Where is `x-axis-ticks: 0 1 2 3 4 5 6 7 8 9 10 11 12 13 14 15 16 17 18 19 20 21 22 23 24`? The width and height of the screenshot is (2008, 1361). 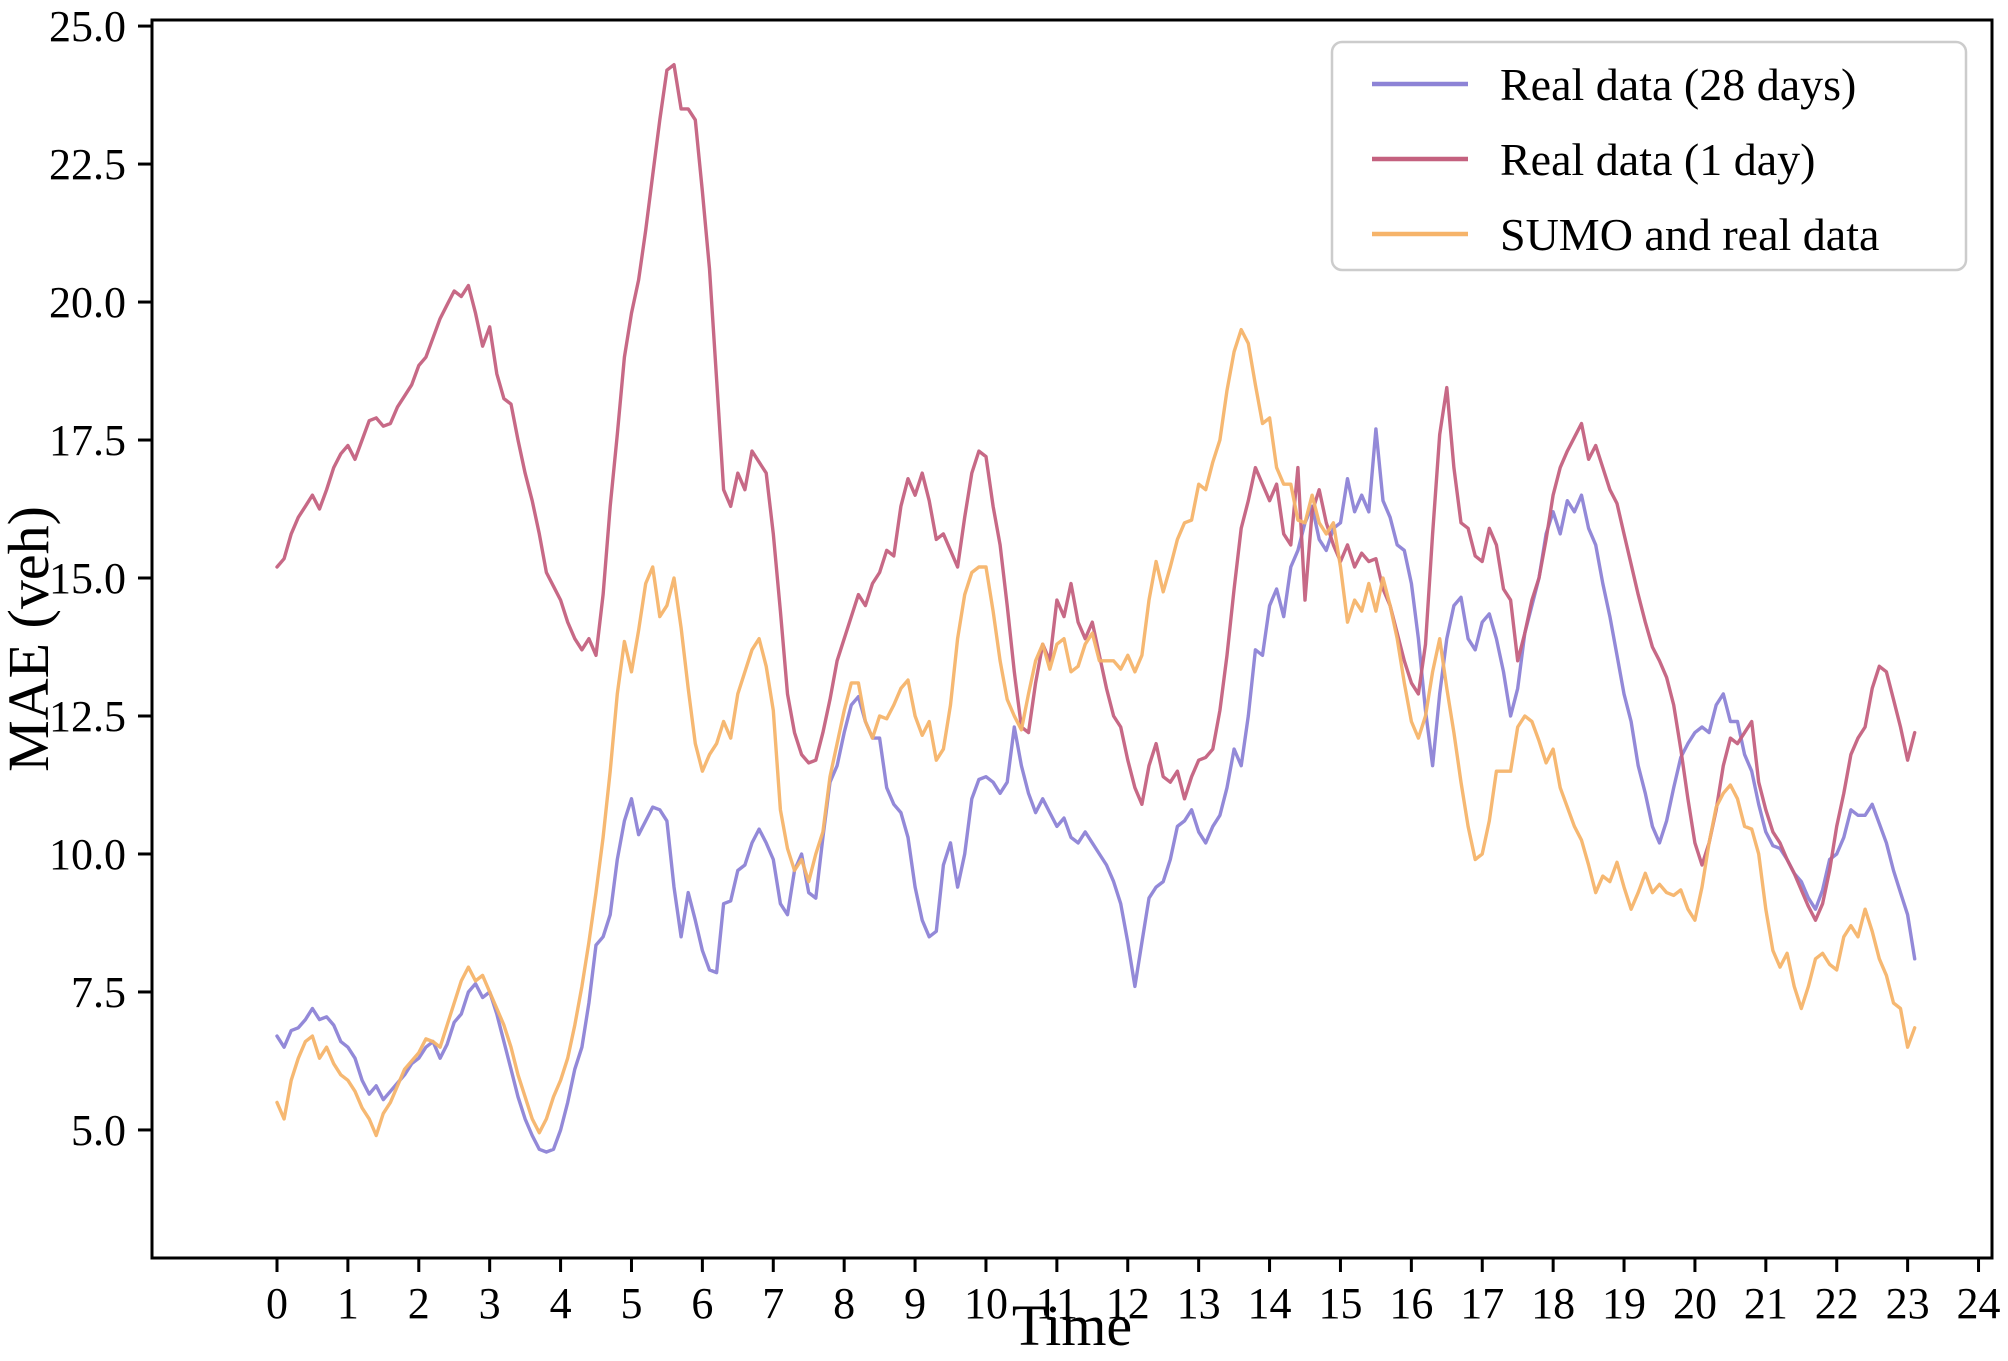 x-axis-ticks: 0 1 2 3 4 5 6 7 8 9 10 11 12 13 14 15 16 17 18 19 20 21 22 23 24 is located at coordinates (1133, 1293).